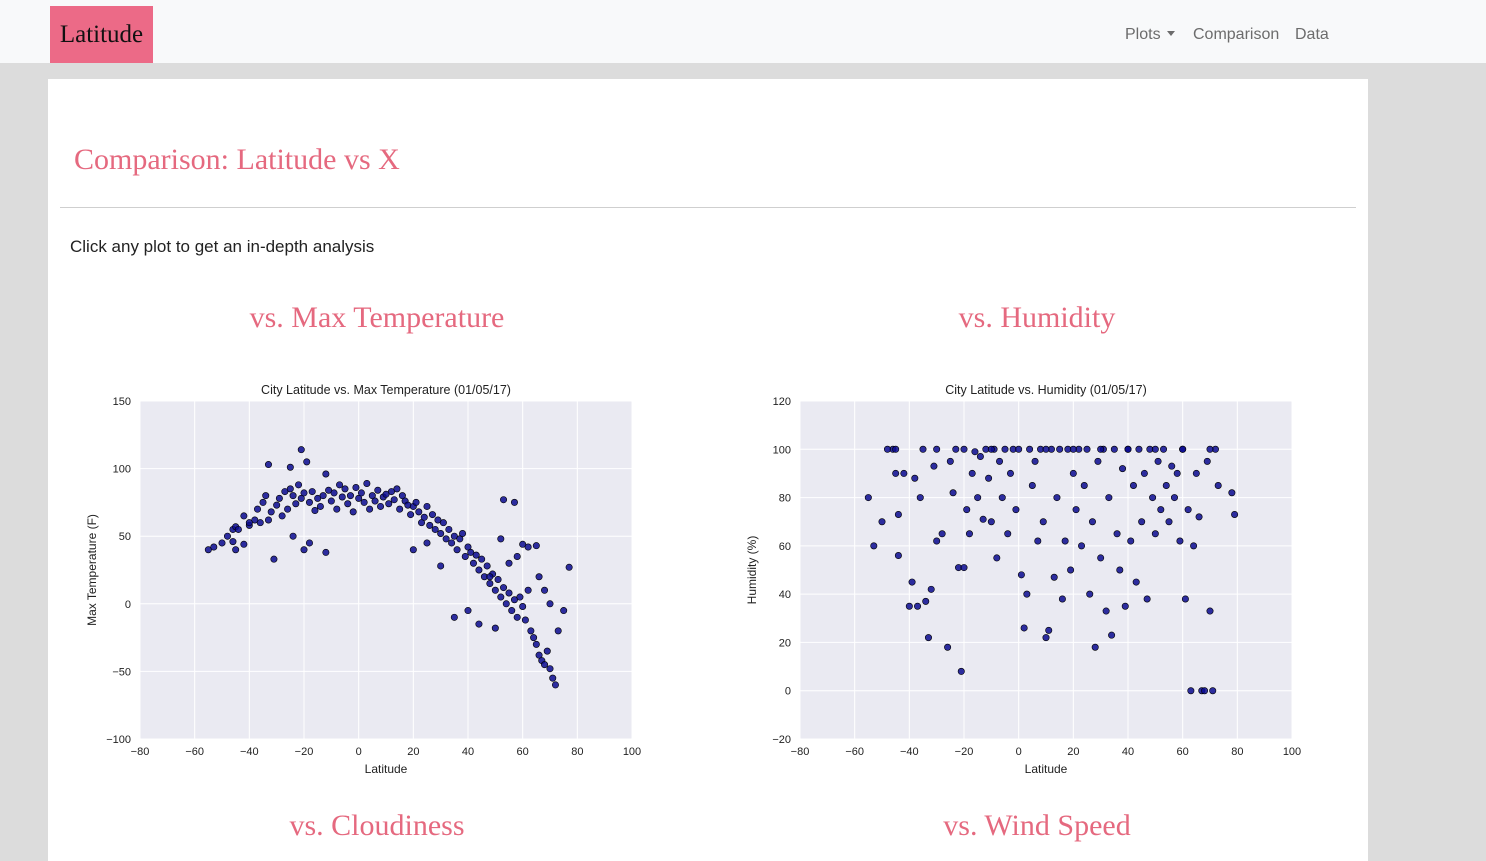 This screenshot has height=861, width=1486. What do you see at coordinates (1312, 34) in the screenshot?
I see `nav-data: Data` at bounding box center [1312, 34].